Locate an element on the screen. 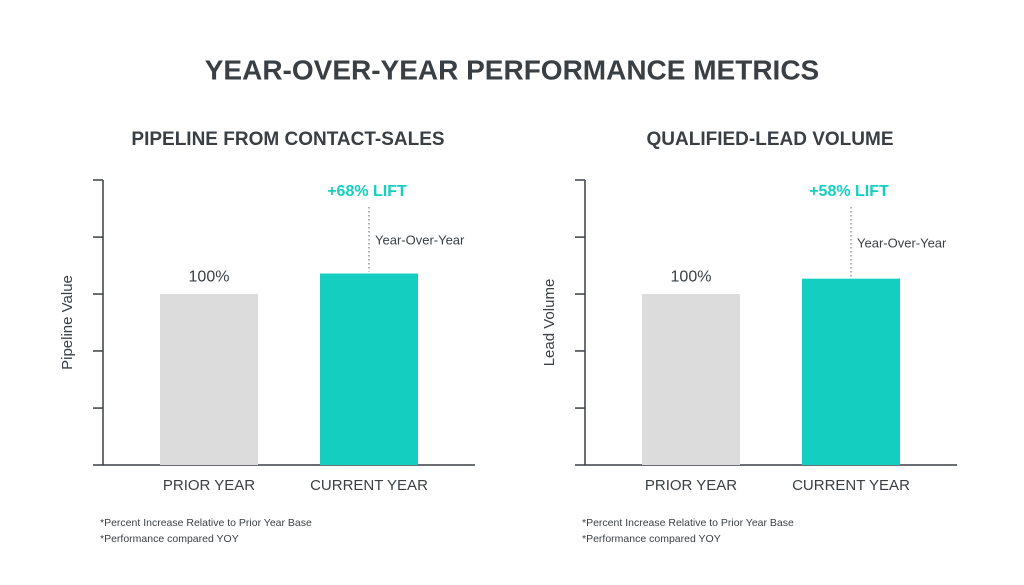 The height and width of the screenshot is (585, 1024). lift-label: +68% LIFT is located at coordinates (367, 191).